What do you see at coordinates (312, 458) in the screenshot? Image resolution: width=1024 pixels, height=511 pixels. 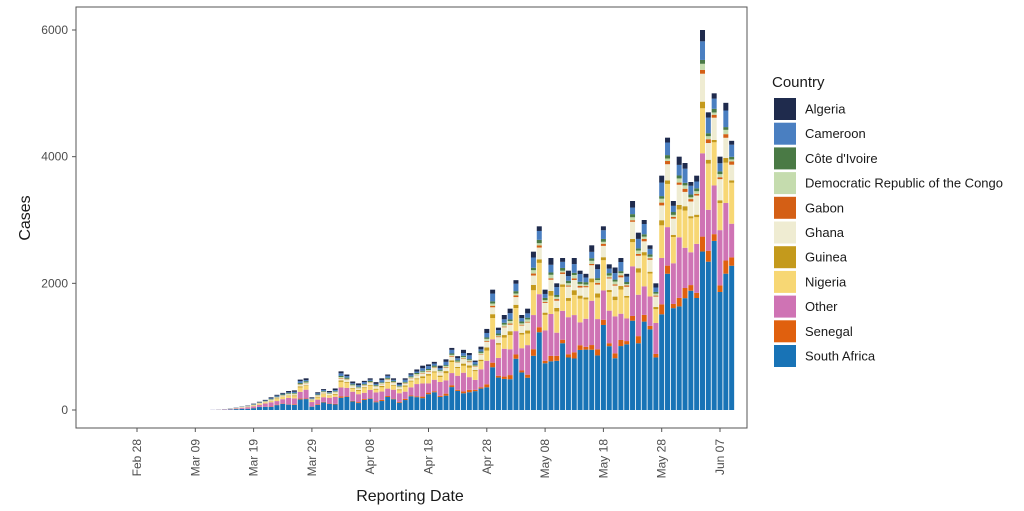 I see `x-tick-label: Mar 29` at bounding box center [312, 458].